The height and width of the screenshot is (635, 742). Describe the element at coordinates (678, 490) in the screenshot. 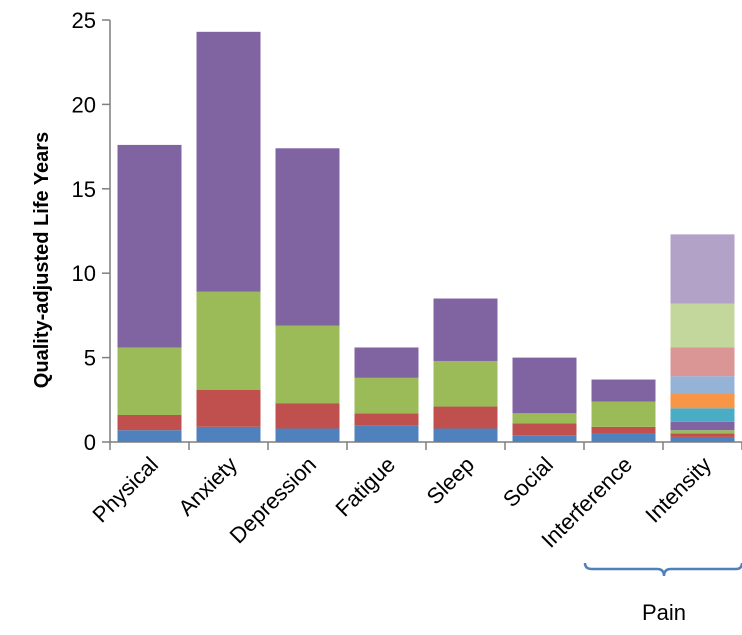

I see `x-tick-label-intensity: Intensity` at that location.